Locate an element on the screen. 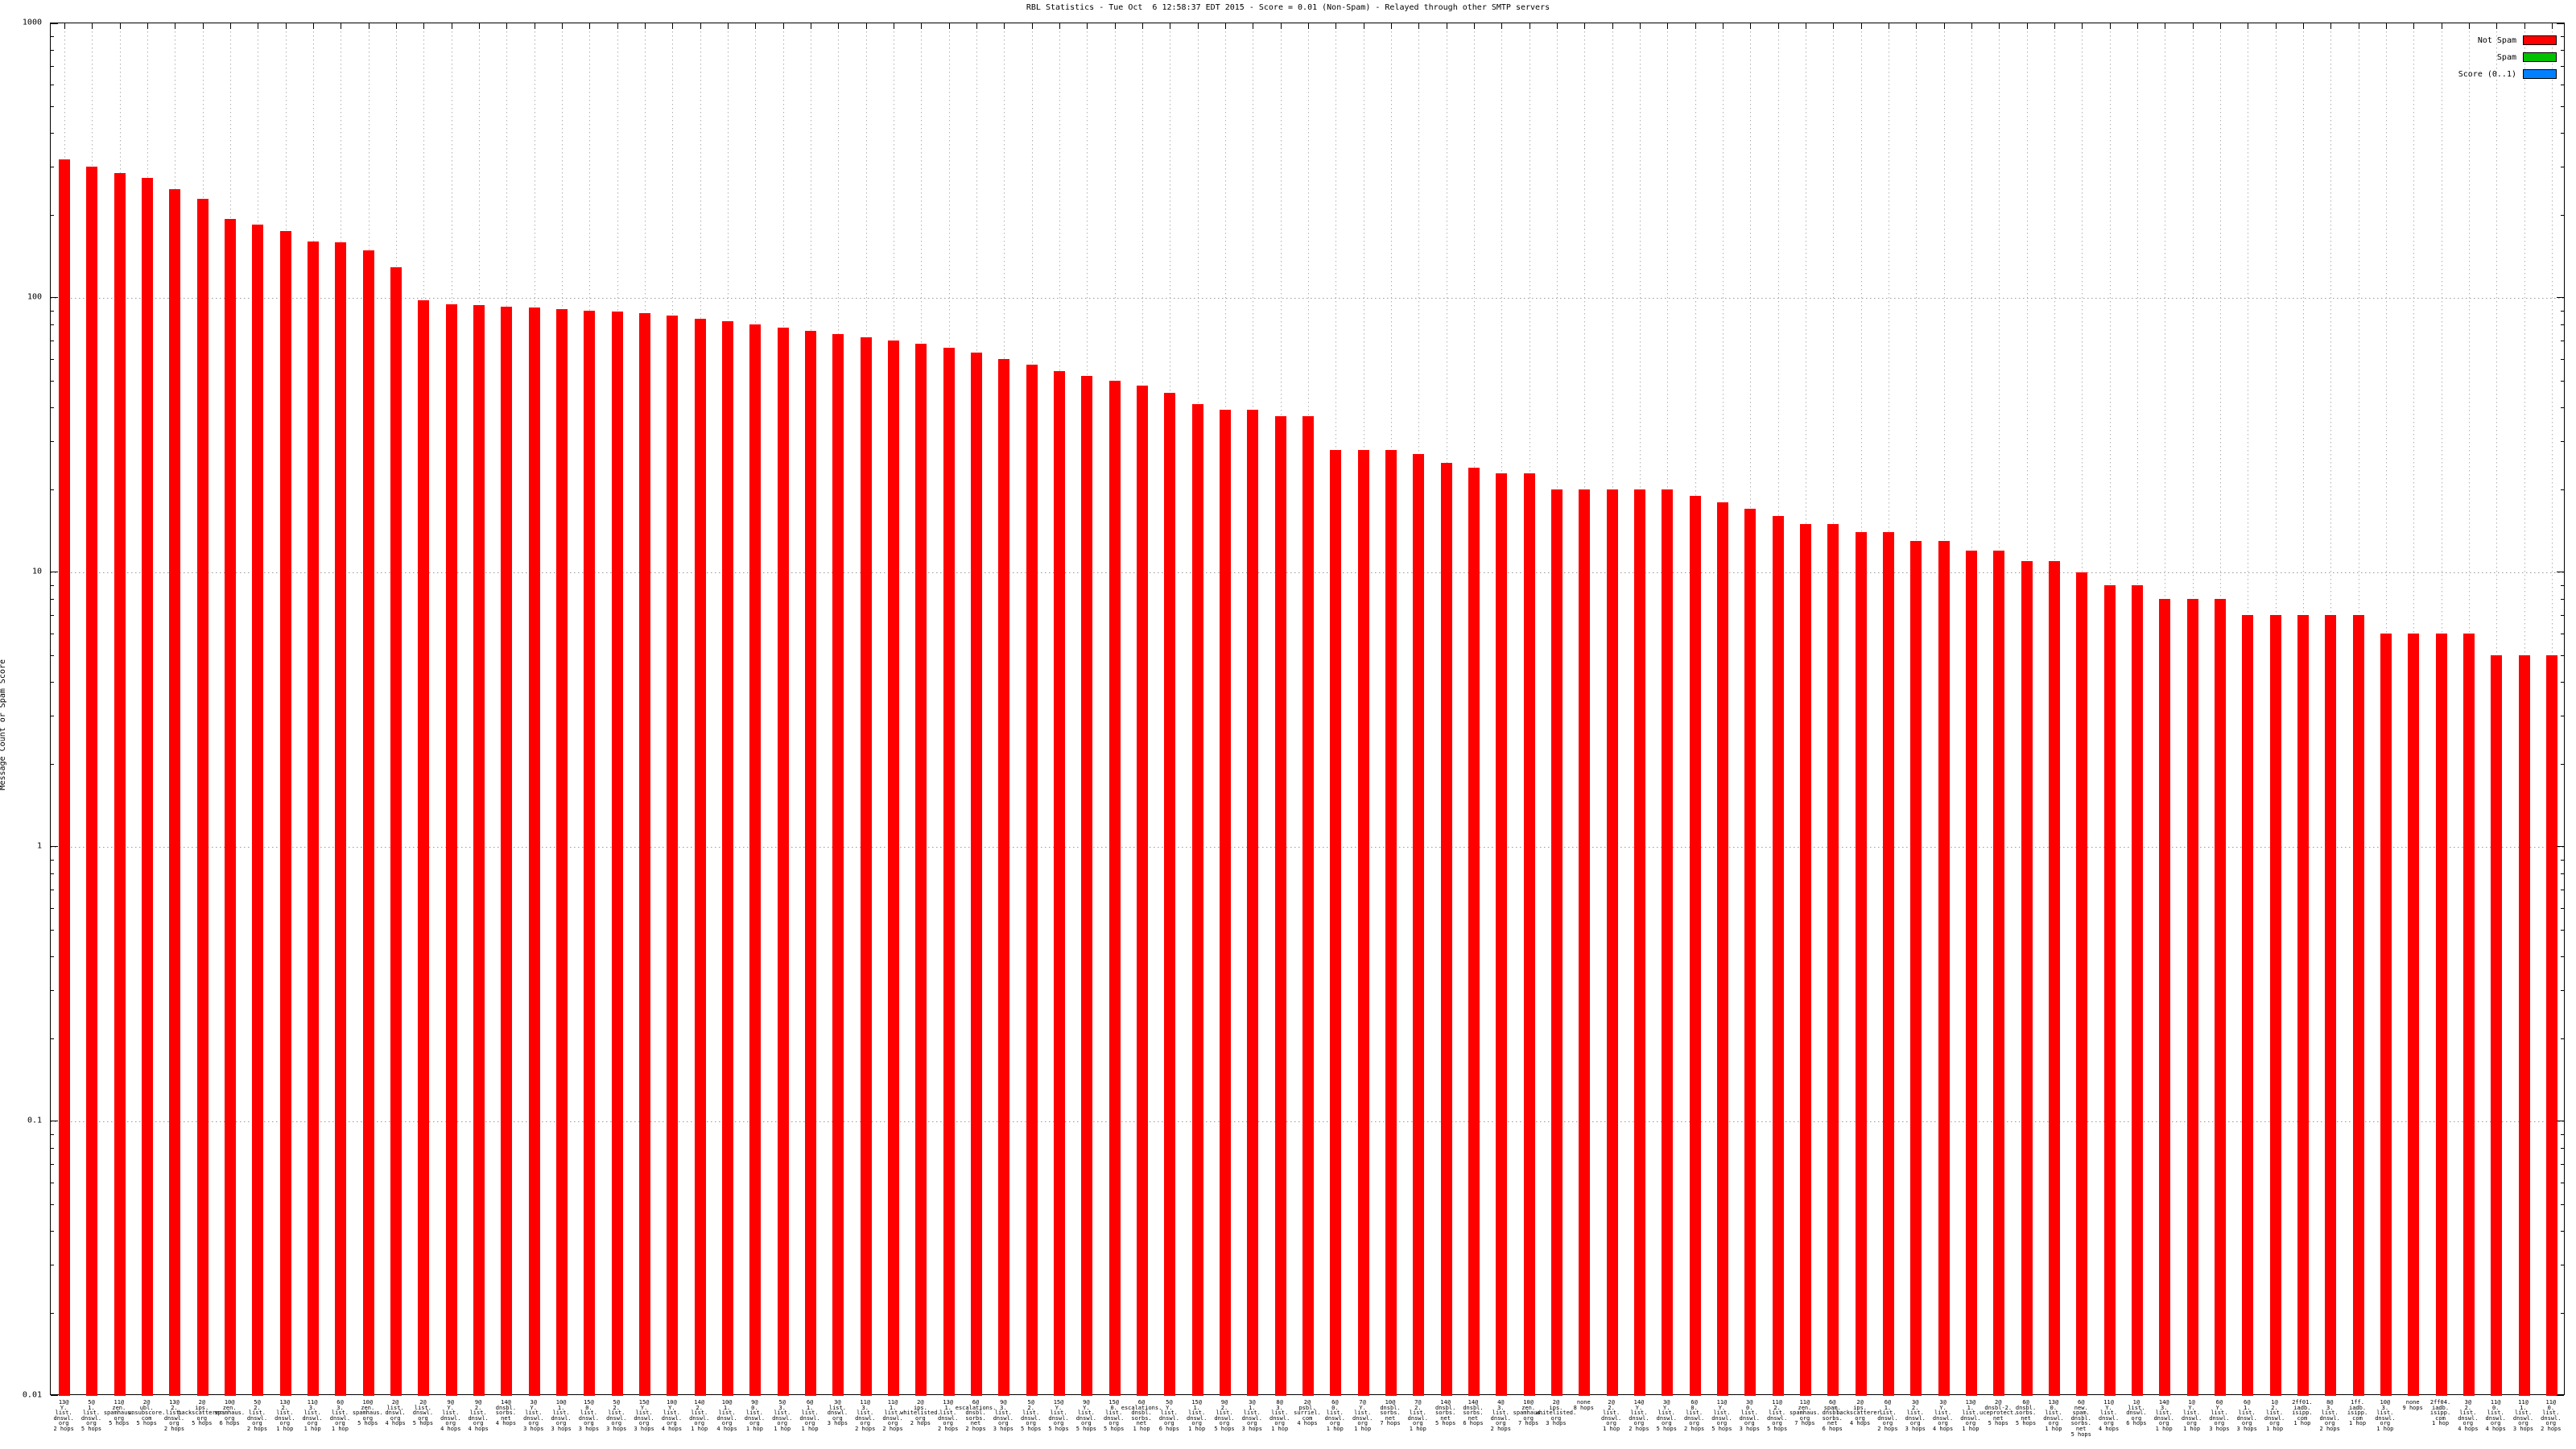 Image resolution: width=2576 pixels, height=1449 pixels. y-major-tick-right is located at coordinates (2560, 846).